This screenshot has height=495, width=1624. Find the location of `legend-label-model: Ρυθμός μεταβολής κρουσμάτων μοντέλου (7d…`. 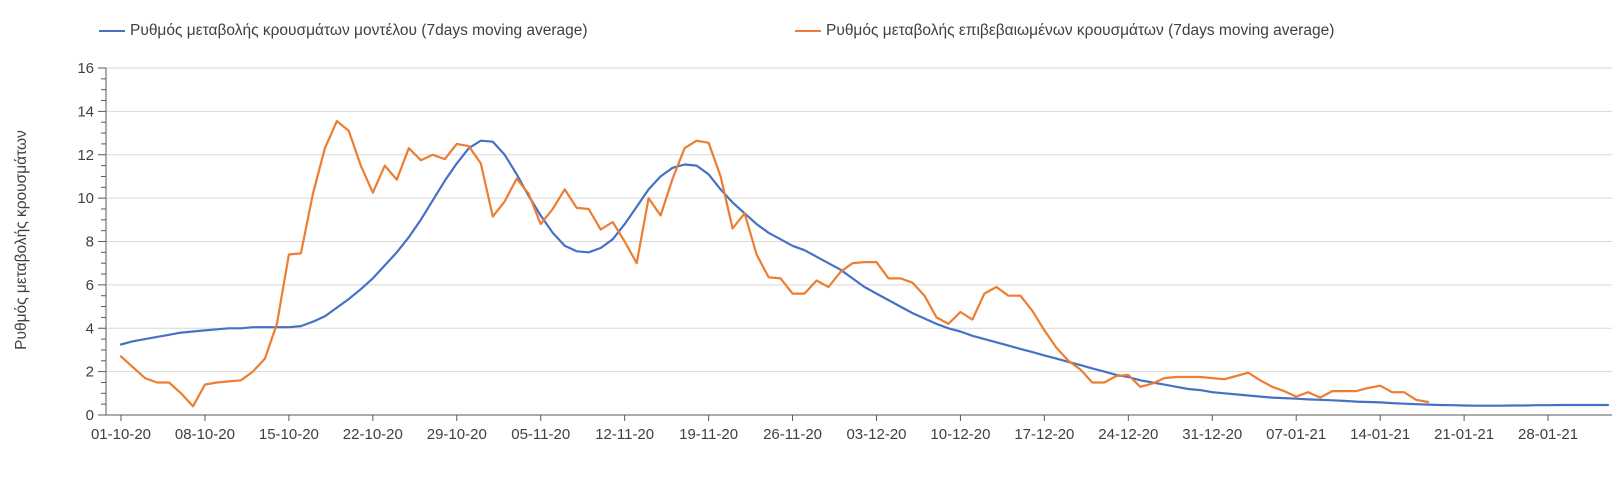

legend-label-model: Ρυθμός μεταβολής κρουσμάτων μοντέλου (7d… is located at coordinates (359, 30).